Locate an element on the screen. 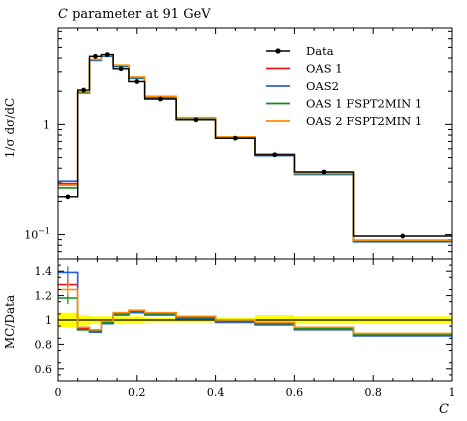 The image size is (467, 421). x-tick-label: 0.8 is located at coordinates (373, 392).